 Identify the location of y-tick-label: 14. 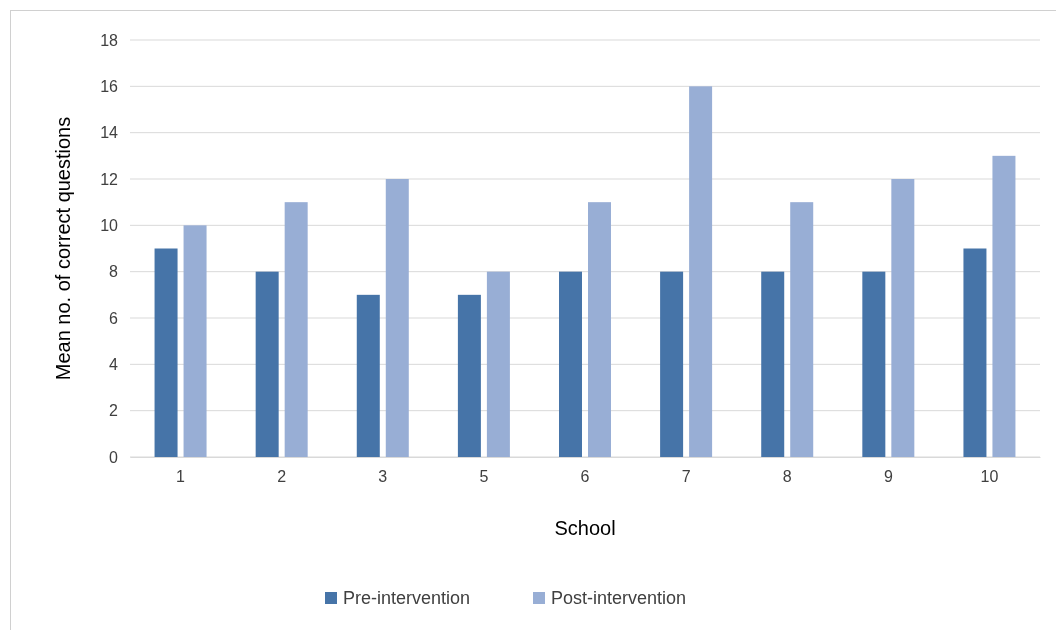
(109, 133).